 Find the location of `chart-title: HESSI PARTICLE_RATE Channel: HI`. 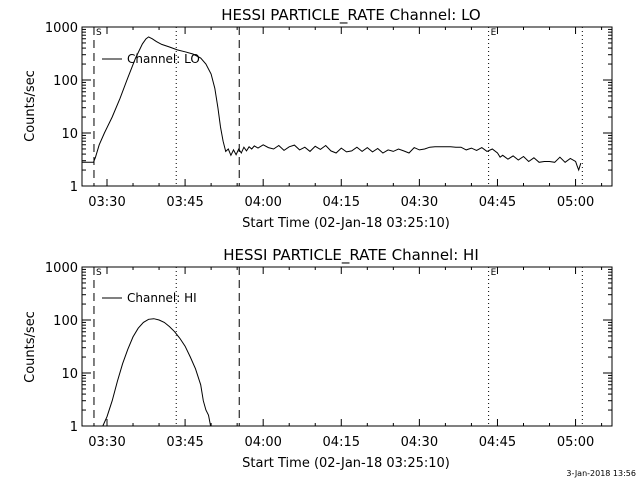

chart-title: HESSI PARTICLE_RATE Channel: HI is located at coordinates (351, 255).